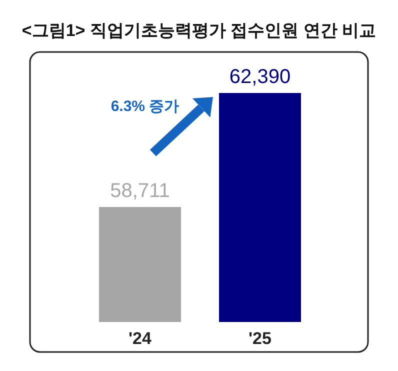 The height and width of the screenshot is (371, 398). Describe the element at coordinates (145, 106) in the screenshot. I see `annotation: 6.3% 증가` at that location.